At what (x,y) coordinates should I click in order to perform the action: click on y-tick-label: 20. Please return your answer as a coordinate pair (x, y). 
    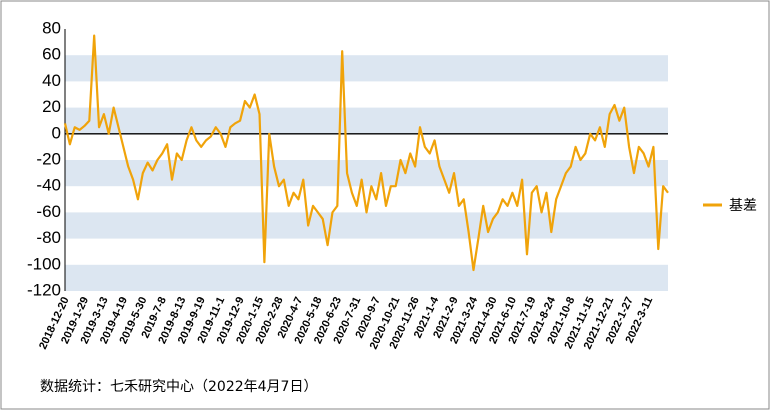
    Looking at the image, I should click on (51, 106).